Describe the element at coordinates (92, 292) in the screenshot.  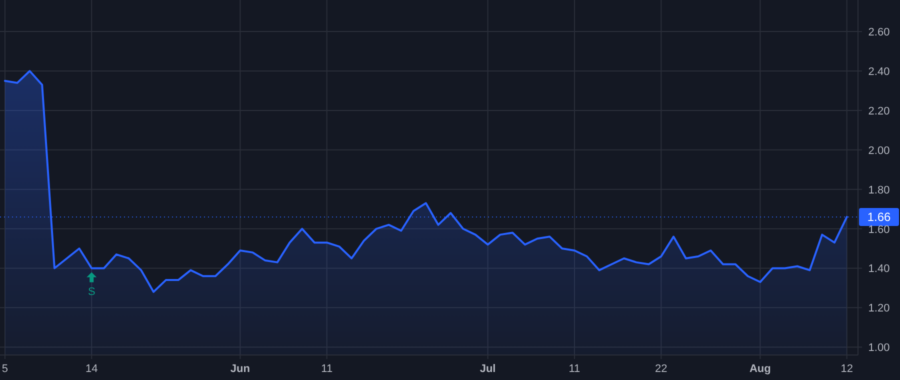
I see `annotation: S` at that location.